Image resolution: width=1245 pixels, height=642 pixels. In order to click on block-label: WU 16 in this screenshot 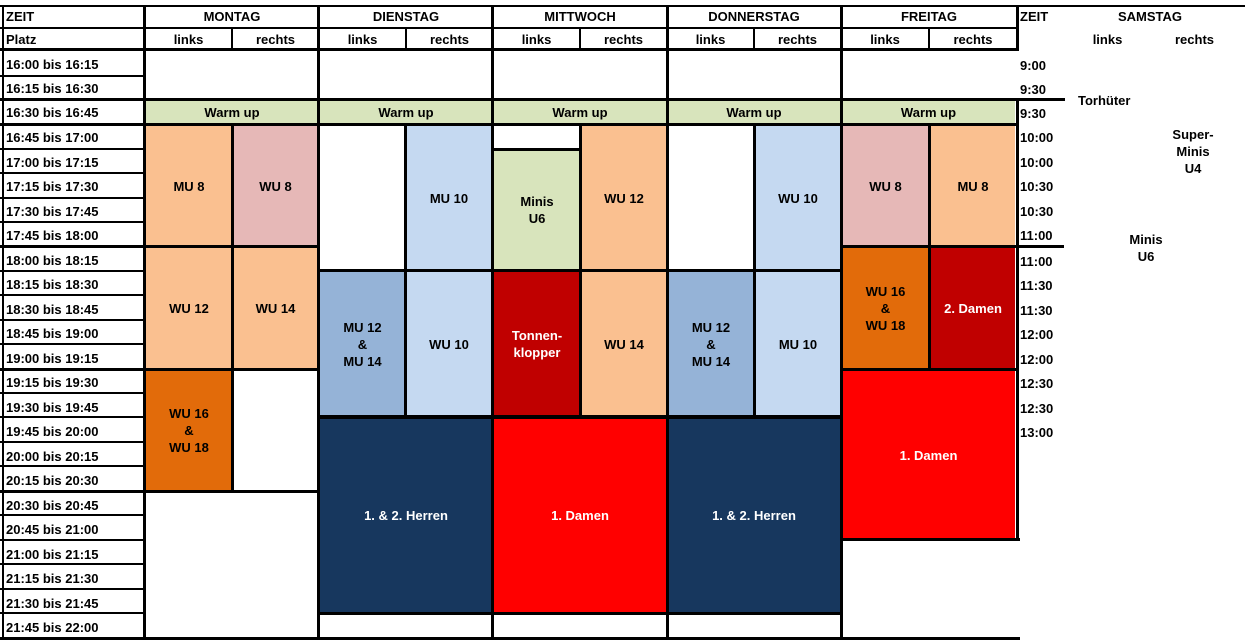, I will do `click(885, 291)`.